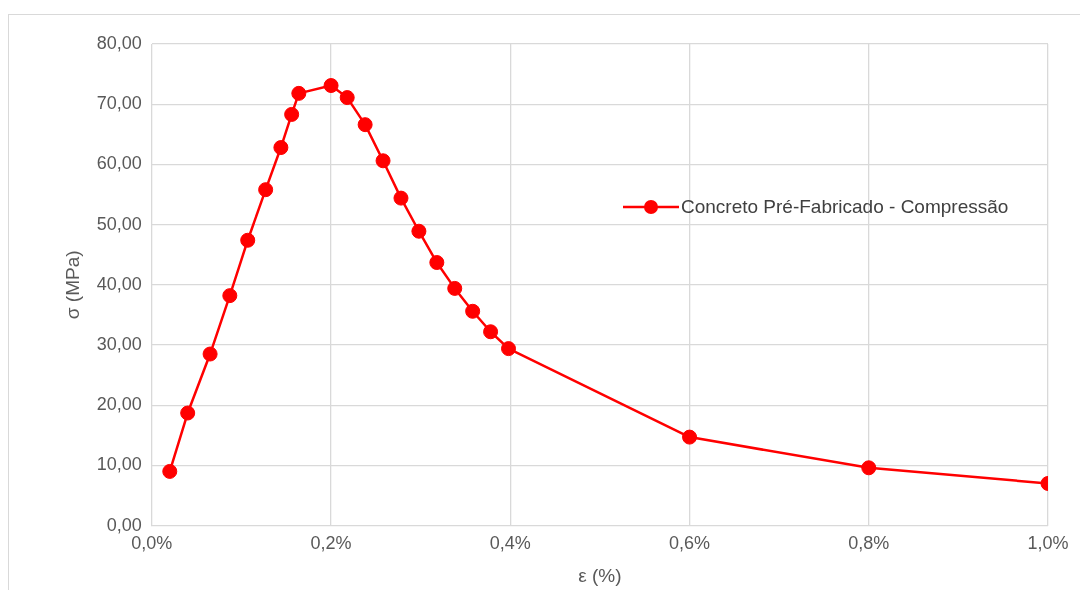 The height and width of the screenshot is (590, 1080). What do you see at coordinates (331, 543) in the screenshot?
I see `x-tick-label: 0,2%` at bounding box center [331, 543].